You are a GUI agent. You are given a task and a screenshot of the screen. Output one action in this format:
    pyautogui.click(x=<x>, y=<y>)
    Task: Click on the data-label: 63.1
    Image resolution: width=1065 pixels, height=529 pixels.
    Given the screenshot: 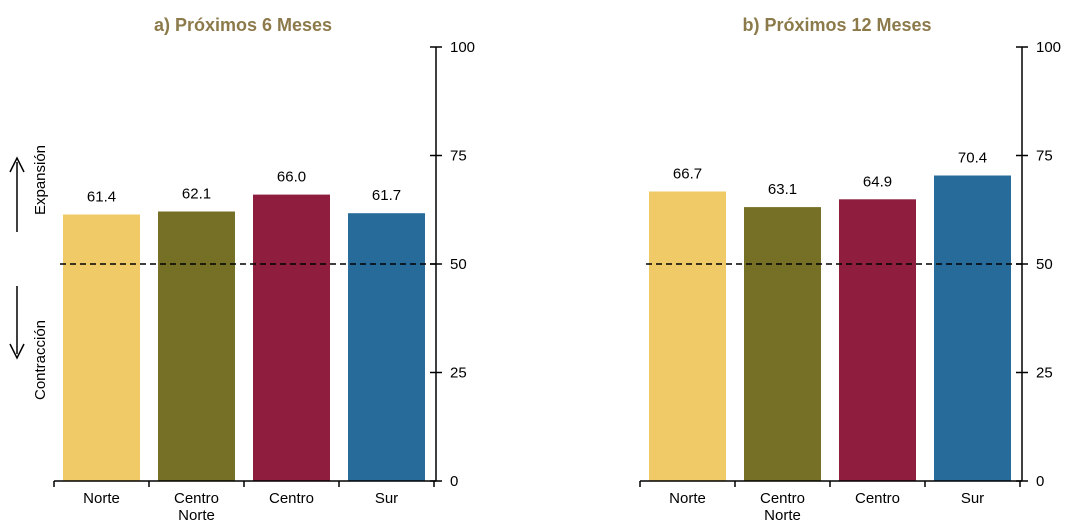 What is the action you would take?
    pyautogui.click(x=782, y=189)
    